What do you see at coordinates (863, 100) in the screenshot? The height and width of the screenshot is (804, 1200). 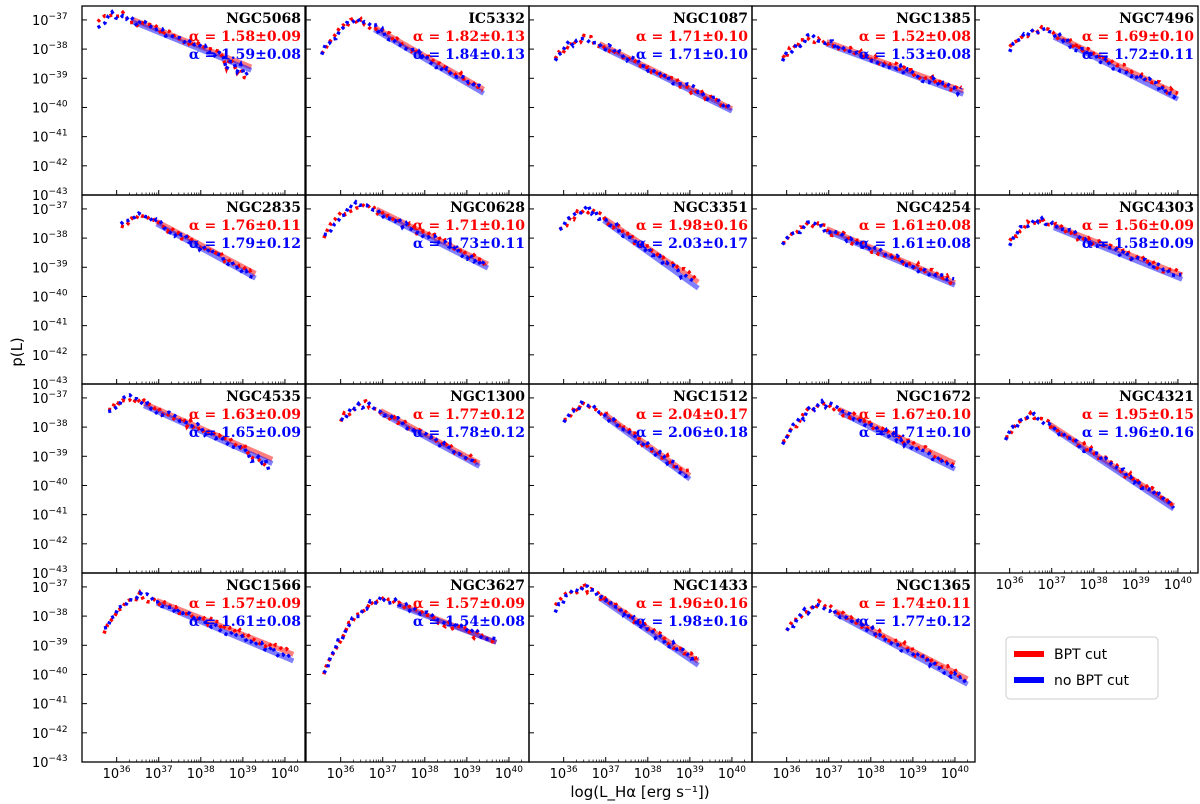 I see `panel-ngc1385: NGC1385 α = 1.52±0.08 α = 1.53±0.08` at bounding box center [863, 100].